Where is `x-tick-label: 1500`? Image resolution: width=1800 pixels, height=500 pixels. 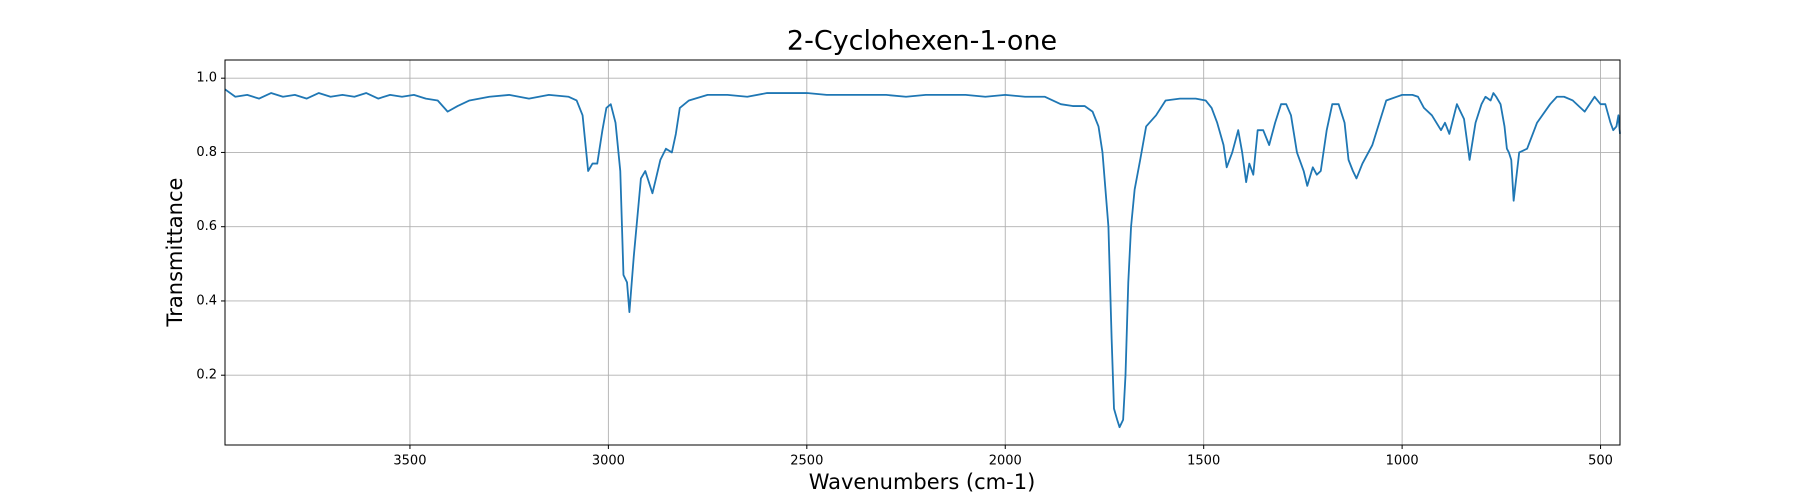
x-tick-label: 1500 is located at coordinates (1203, 461).